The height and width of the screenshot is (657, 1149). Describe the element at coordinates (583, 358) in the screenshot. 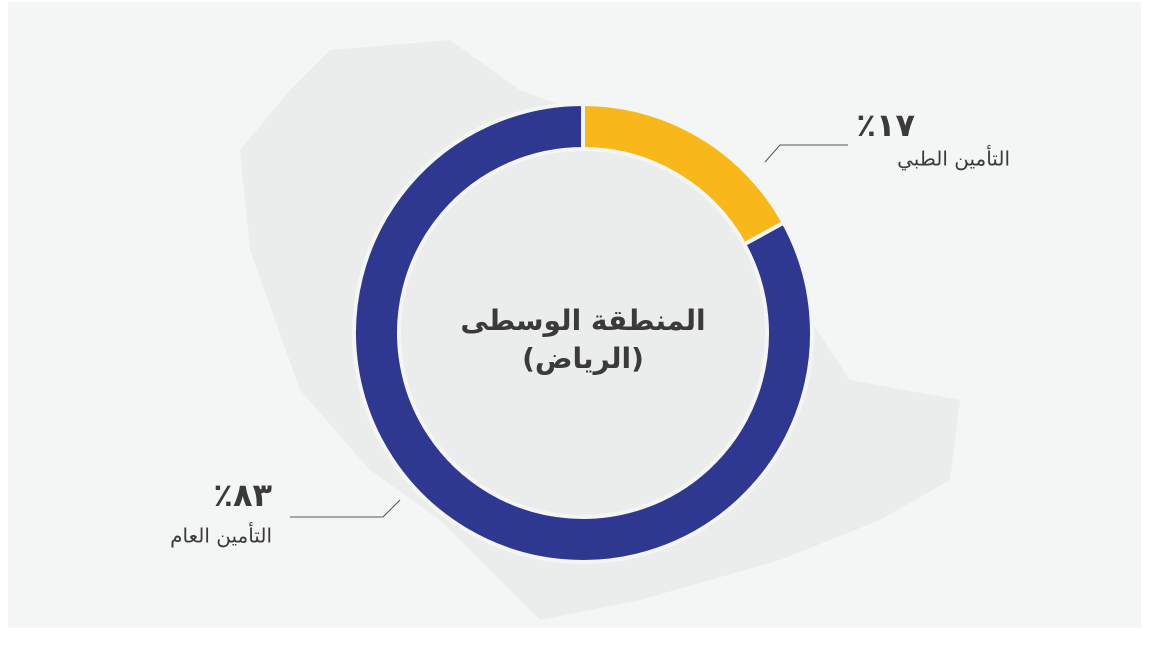

I see `center-subtitle: (الرياض)` at that location.